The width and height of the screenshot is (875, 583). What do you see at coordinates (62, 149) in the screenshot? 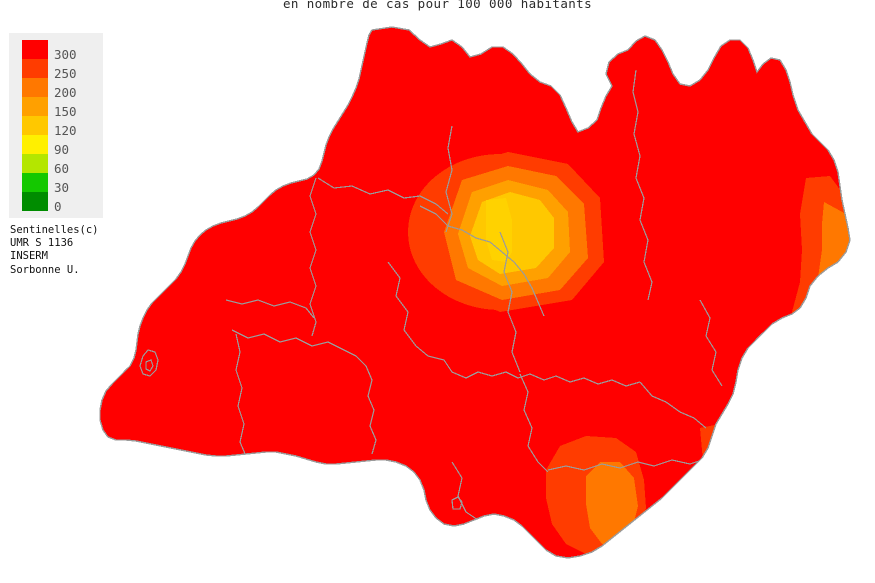
I see `legend-label-90: 90` at bounding box center [62, 149].